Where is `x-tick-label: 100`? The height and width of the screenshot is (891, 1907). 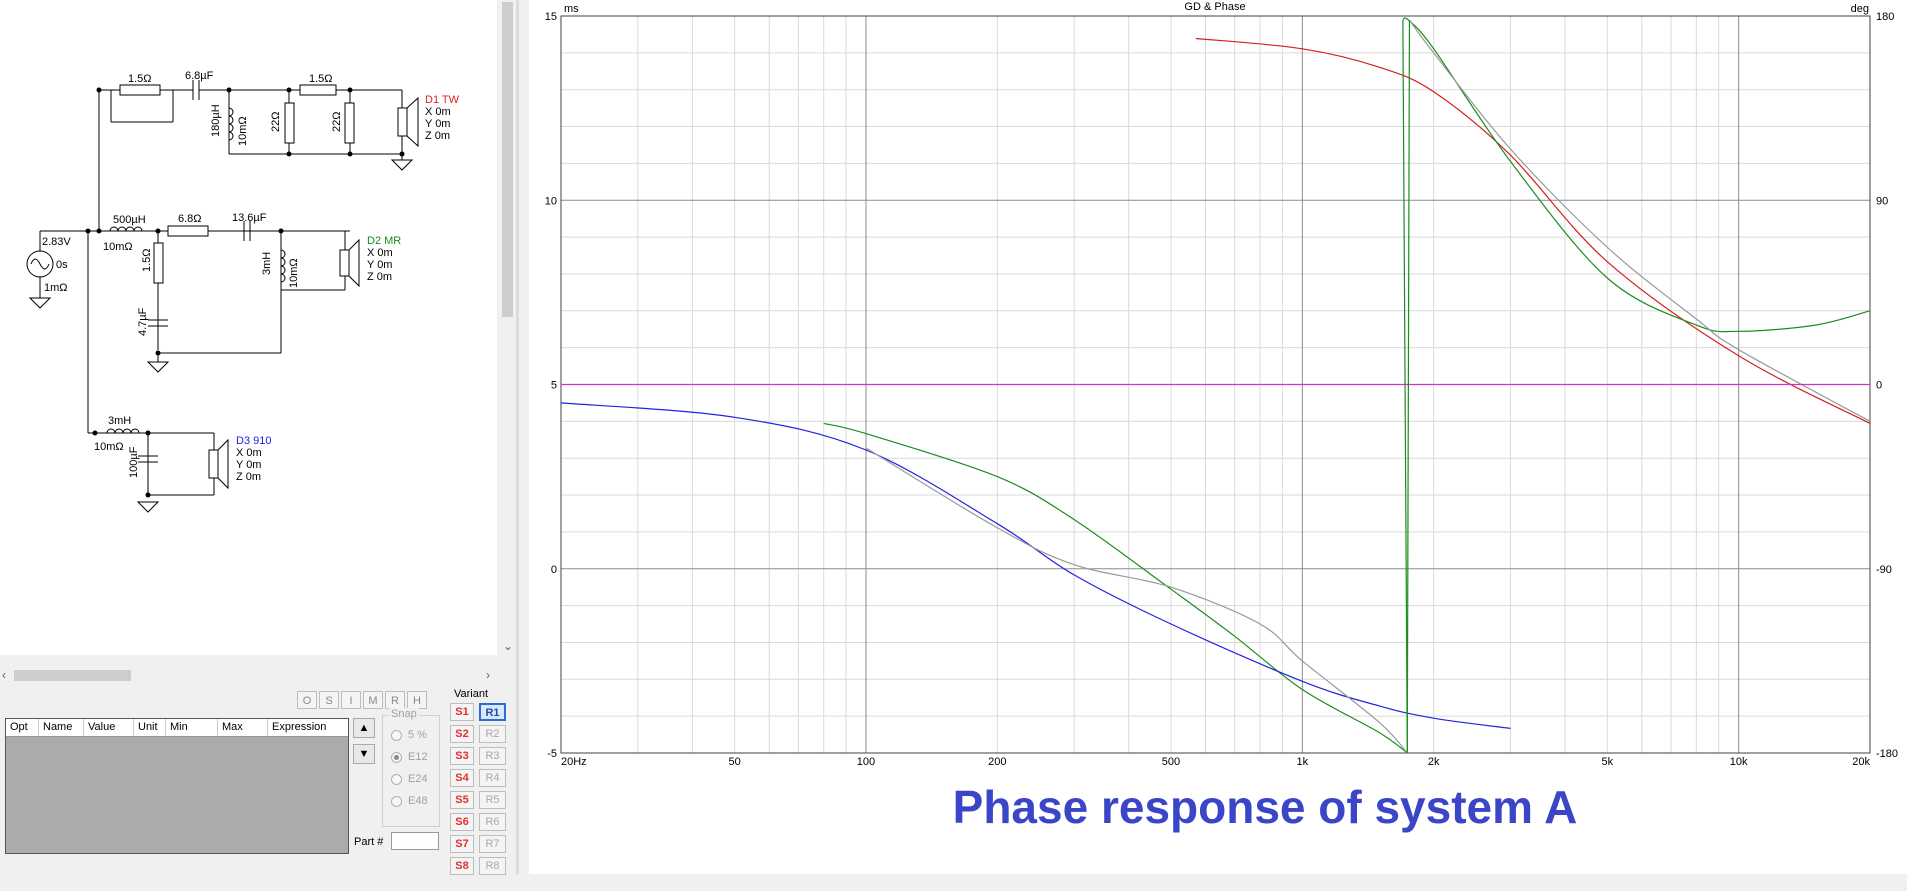 x-tick-label: 100 is located at coordinates (866, 762).